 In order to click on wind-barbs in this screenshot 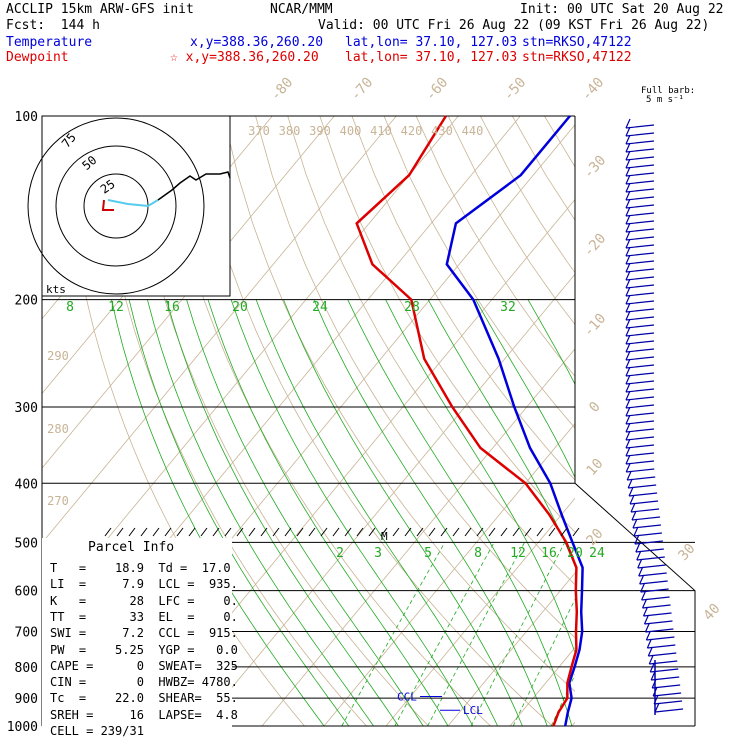, I will do `click(654, 416)`.